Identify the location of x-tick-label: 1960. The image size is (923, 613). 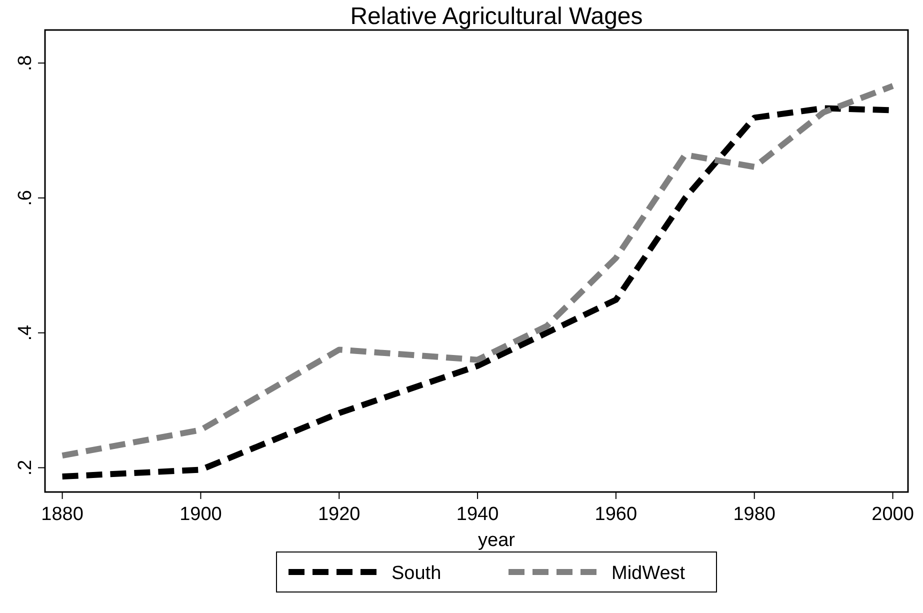
(616, 514).